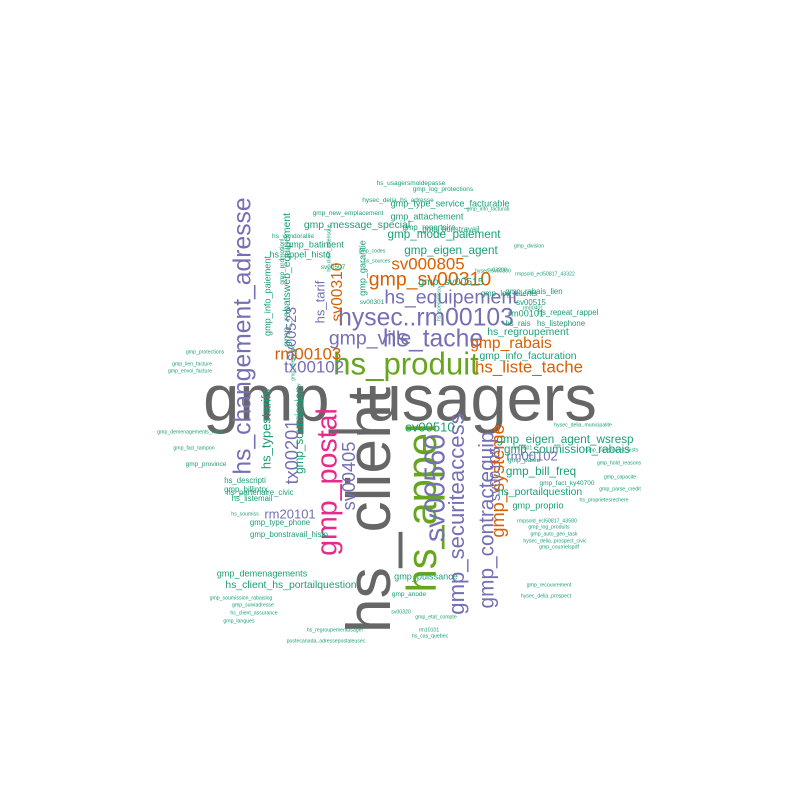  Describe the element at coordinates (518, 324) in the screenshot. I see `cloud-word: hs_rais` at that location.